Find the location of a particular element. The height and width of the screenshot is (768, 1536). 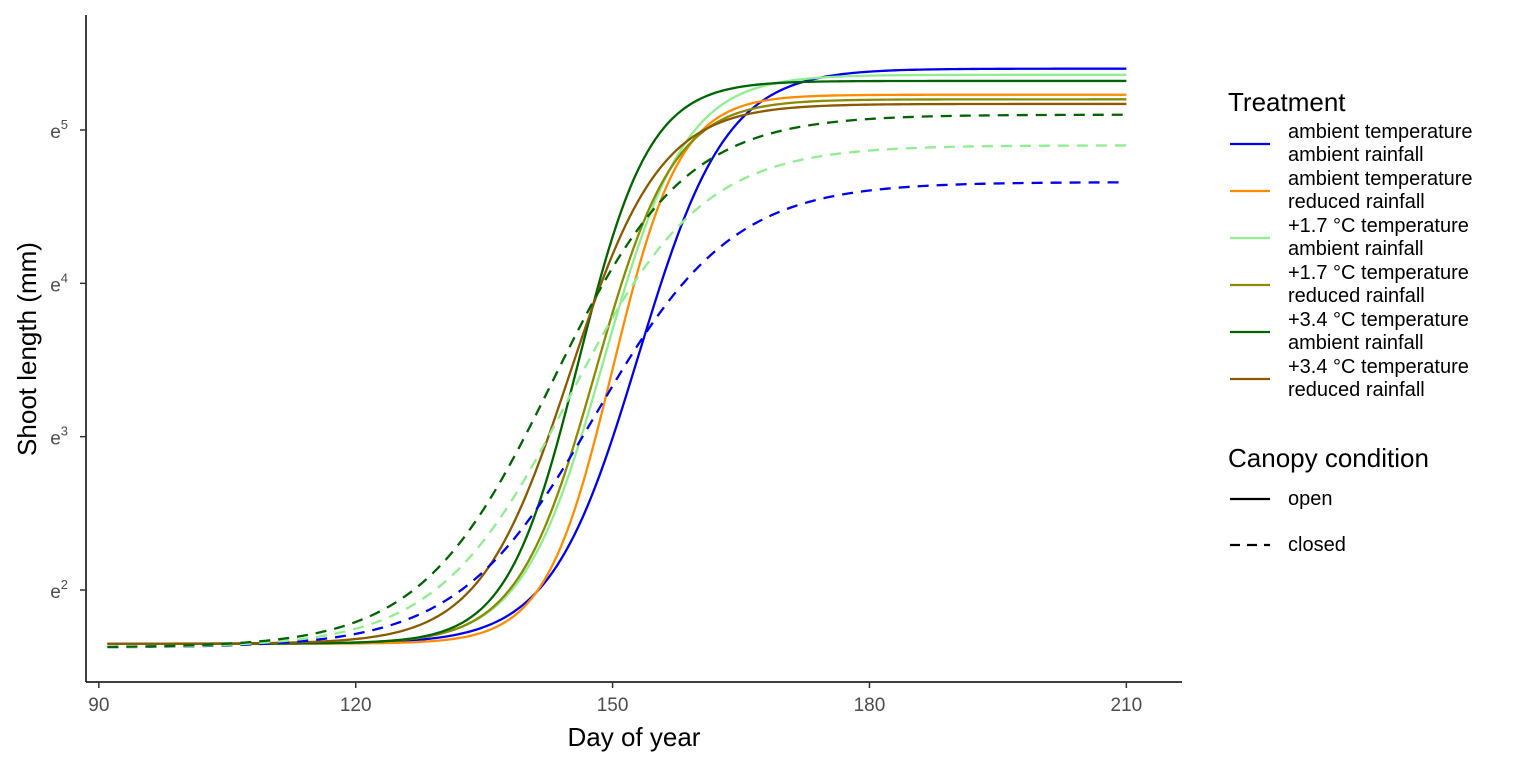

treatment-legend-item: +3.4 °C temperature ambient rainfall is located at coordinates (1378, 331).